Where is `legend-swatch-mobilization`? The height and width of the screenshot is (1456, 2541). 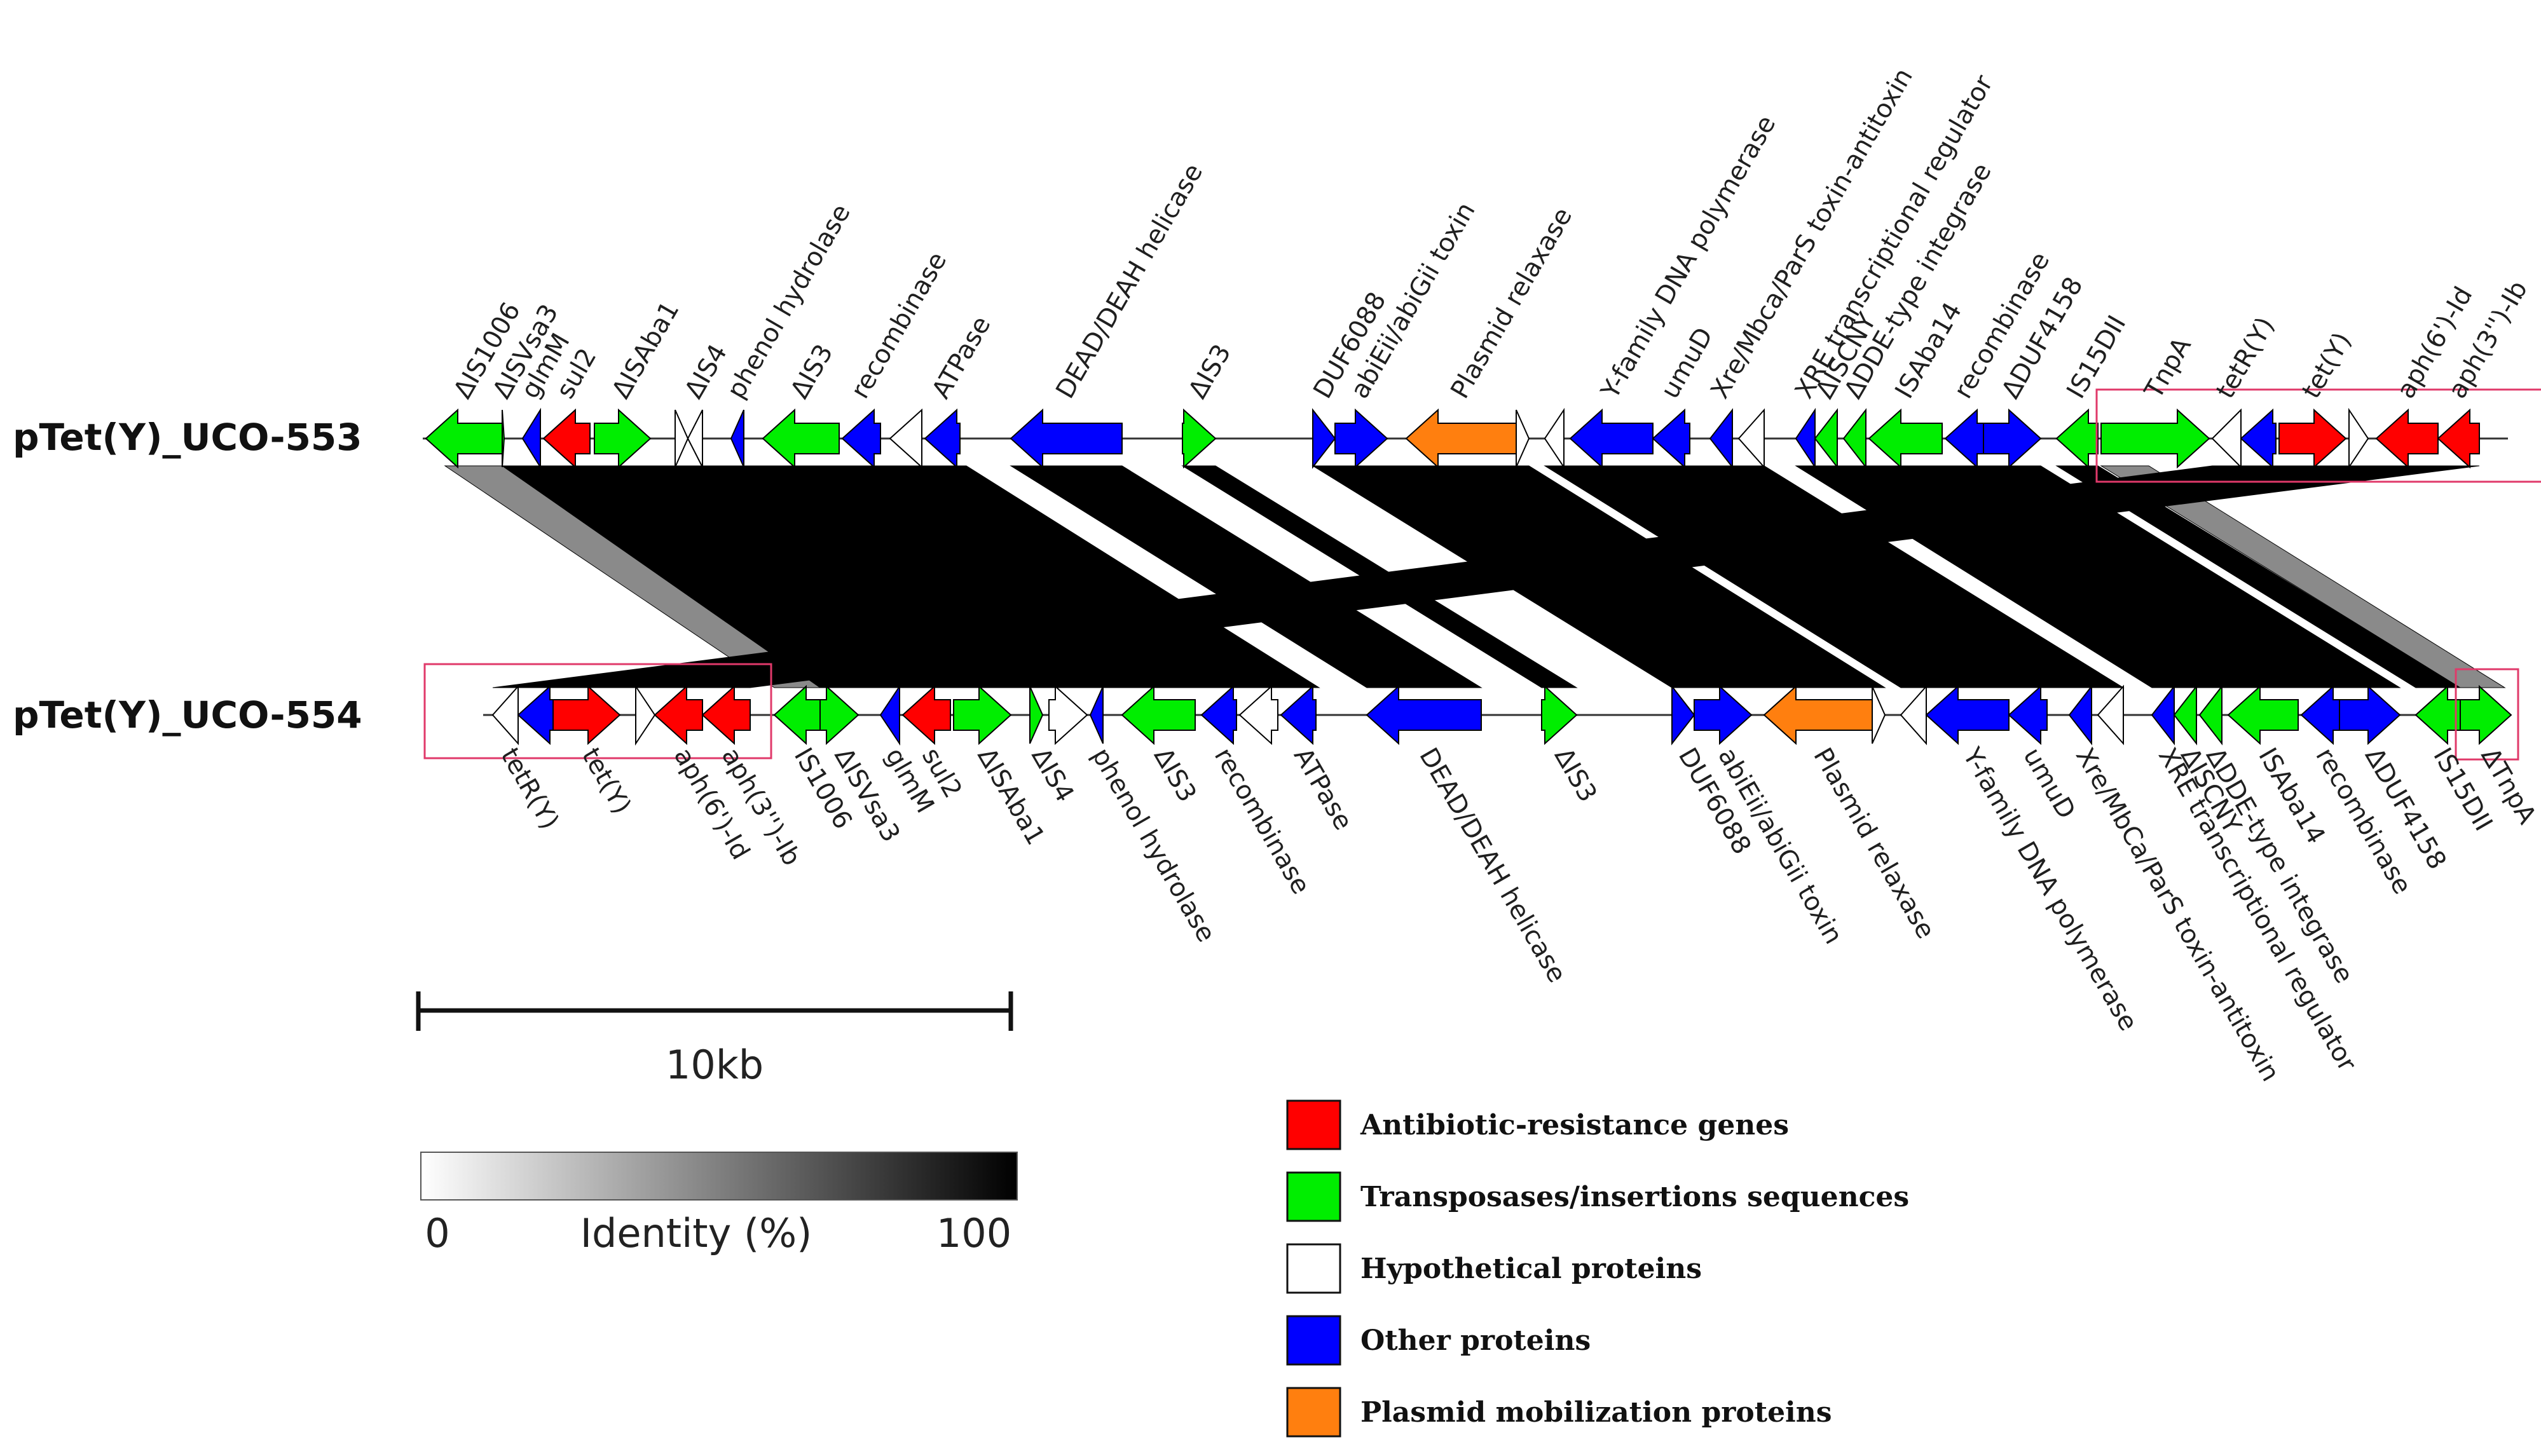
legend-swatch-mobilization is located at coordinates (1313, 1412).